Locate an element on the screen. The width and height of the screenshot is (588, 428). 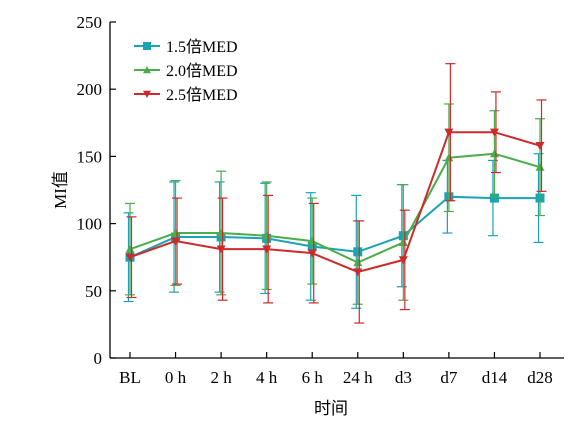
series-line is located at coordinates (334, 227).